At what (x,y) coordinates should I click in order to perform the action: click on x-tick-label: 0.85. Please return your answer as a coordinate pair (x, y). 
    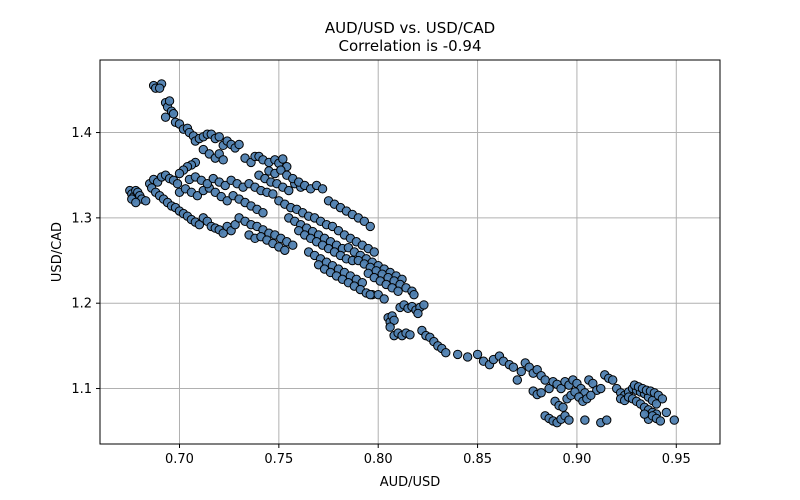
    Looking at the image, I should click on (477, 459).